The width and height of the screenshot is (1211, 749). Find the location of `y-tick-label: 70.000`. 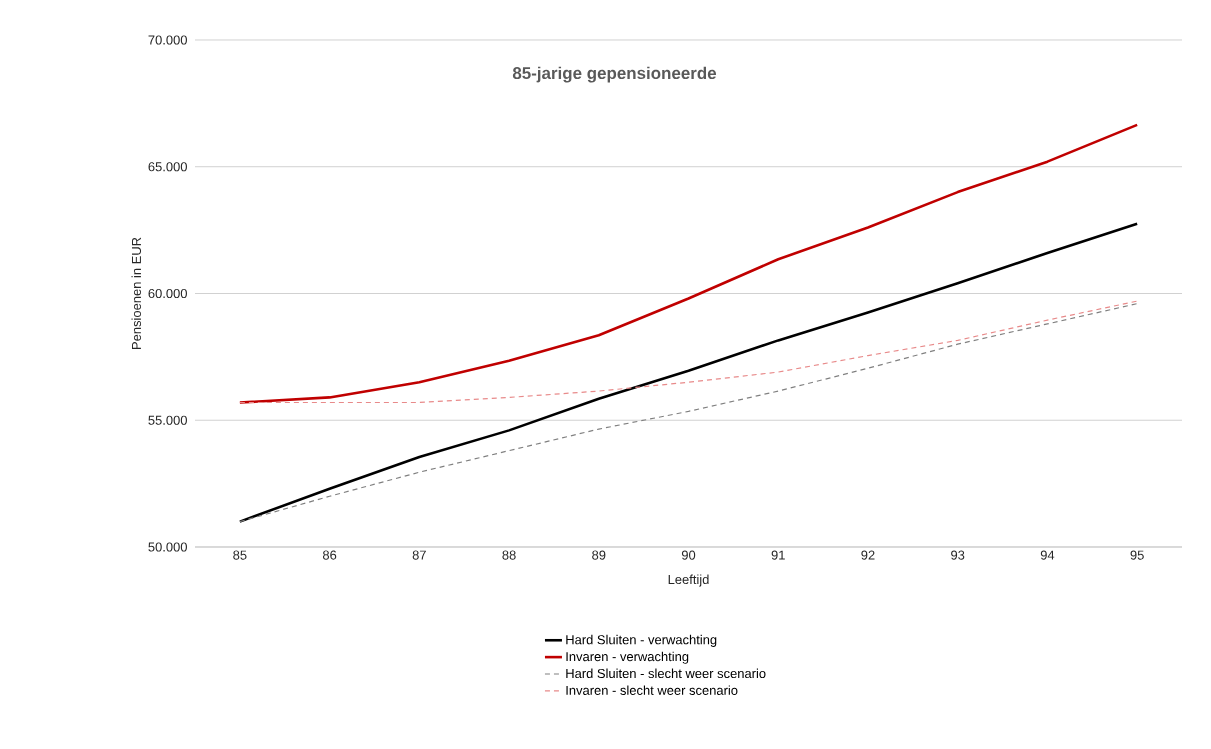

y-tick-label: 70.000 is located at coordinates (167, 40).